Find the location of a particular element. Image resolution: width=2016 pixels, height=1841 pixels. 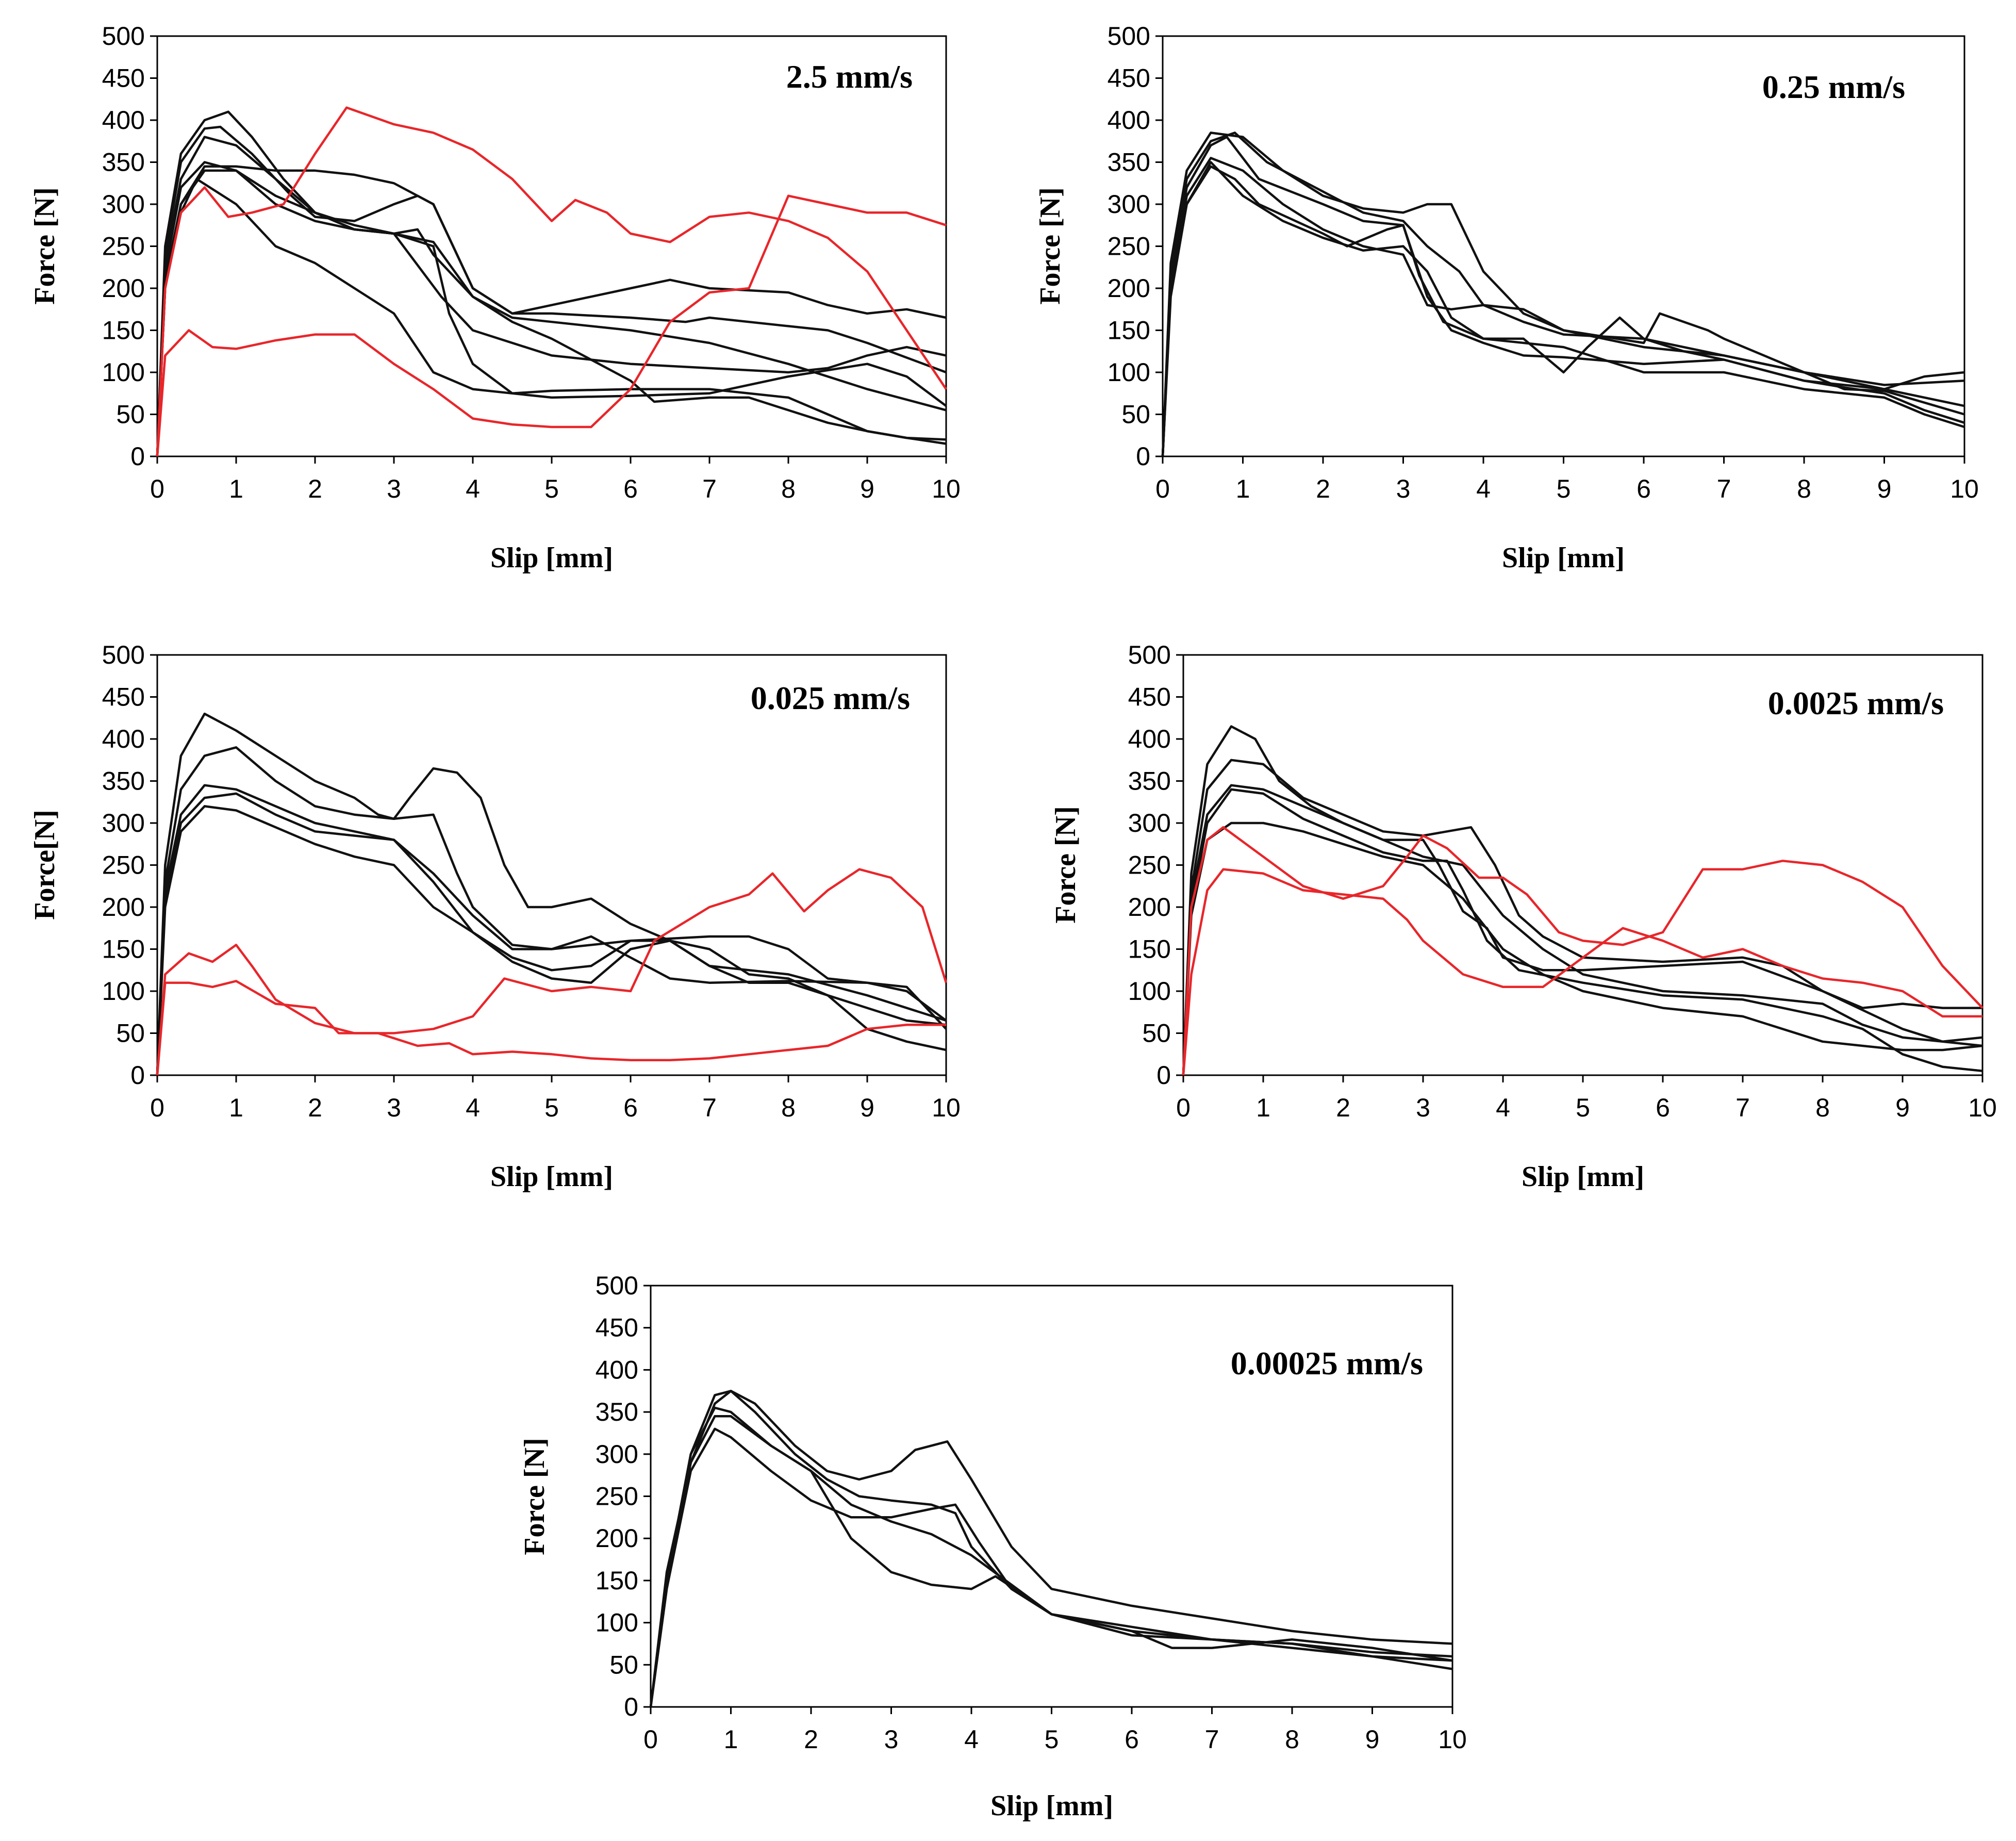

y-axis-title: Force[N] is located at coordinates (45, 865).